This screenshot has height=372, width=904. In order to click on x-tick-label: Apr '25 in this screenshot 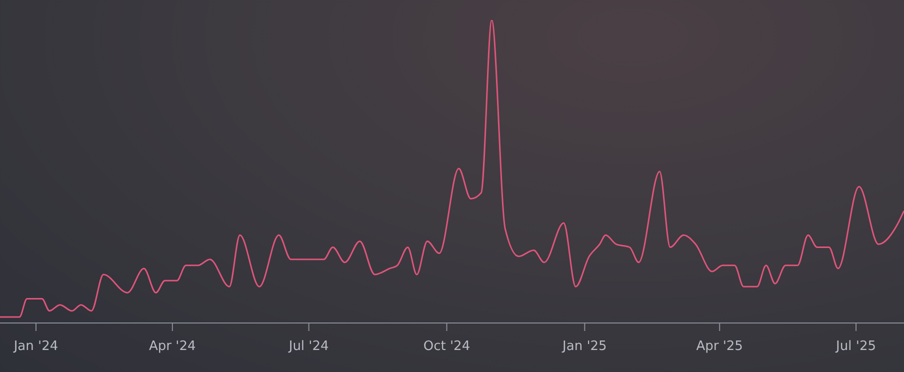, I will do `click(719, 346)`.